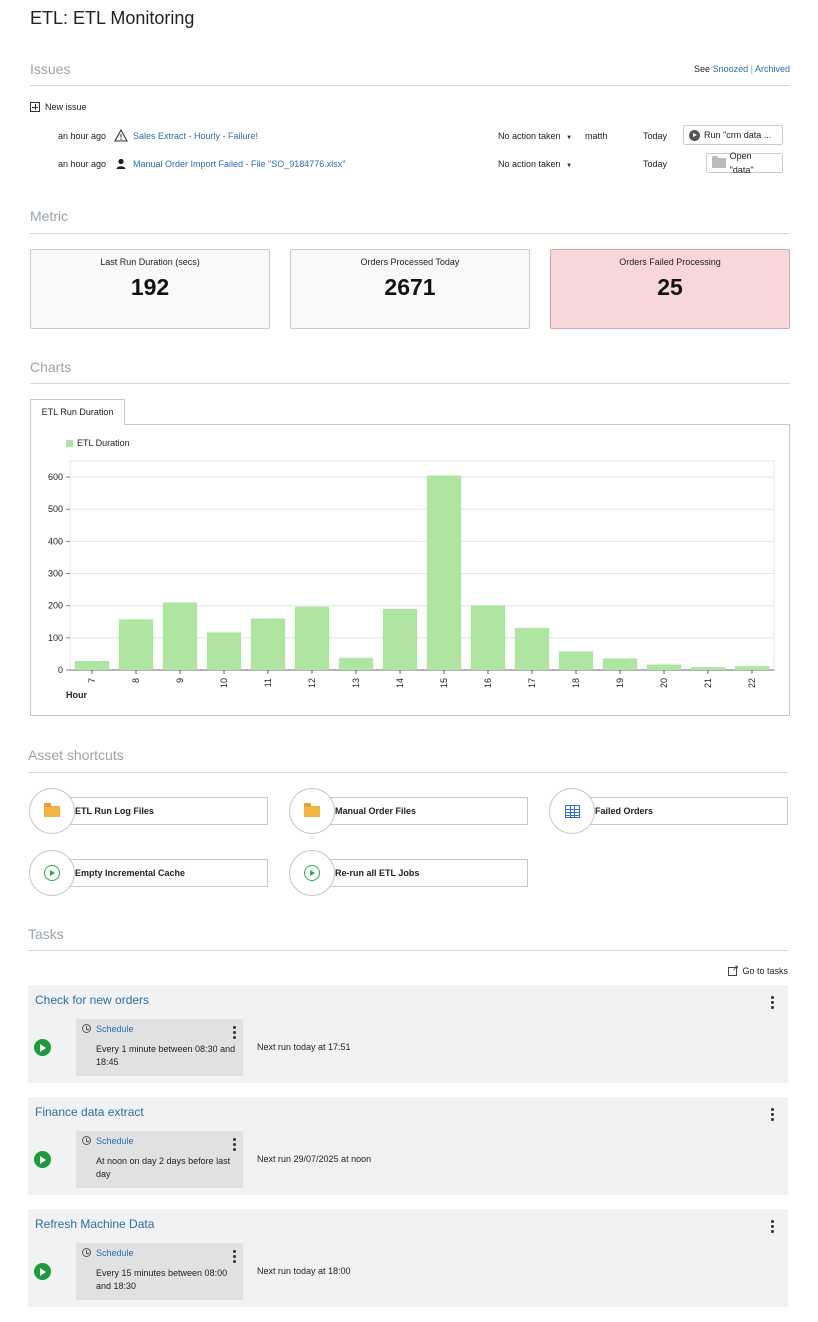  I want to click on task-name-link: Finance data extract, so click(89, 1112).